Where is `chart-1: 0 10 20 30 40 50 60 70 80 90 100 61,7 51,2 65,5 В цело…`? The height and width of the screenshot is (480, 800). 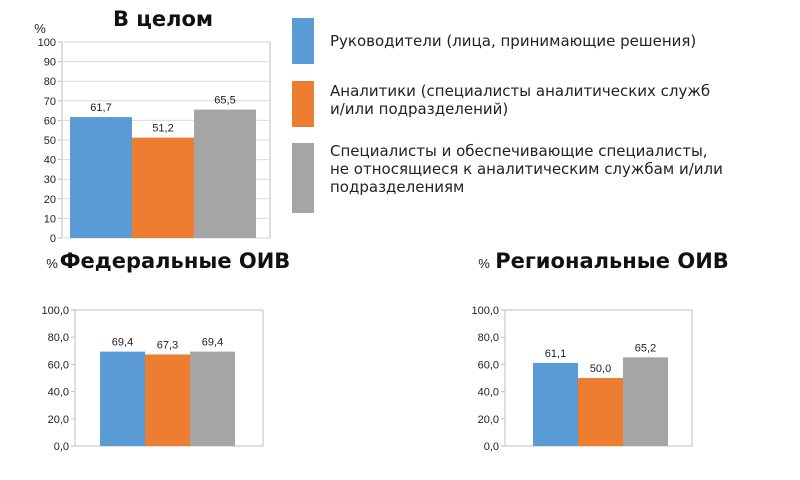
chart-1: 0 10 20 30 40 50 60 70 80 90 100 61,7 51,2 65,5 В цело… is located at coordinates (152, 126).